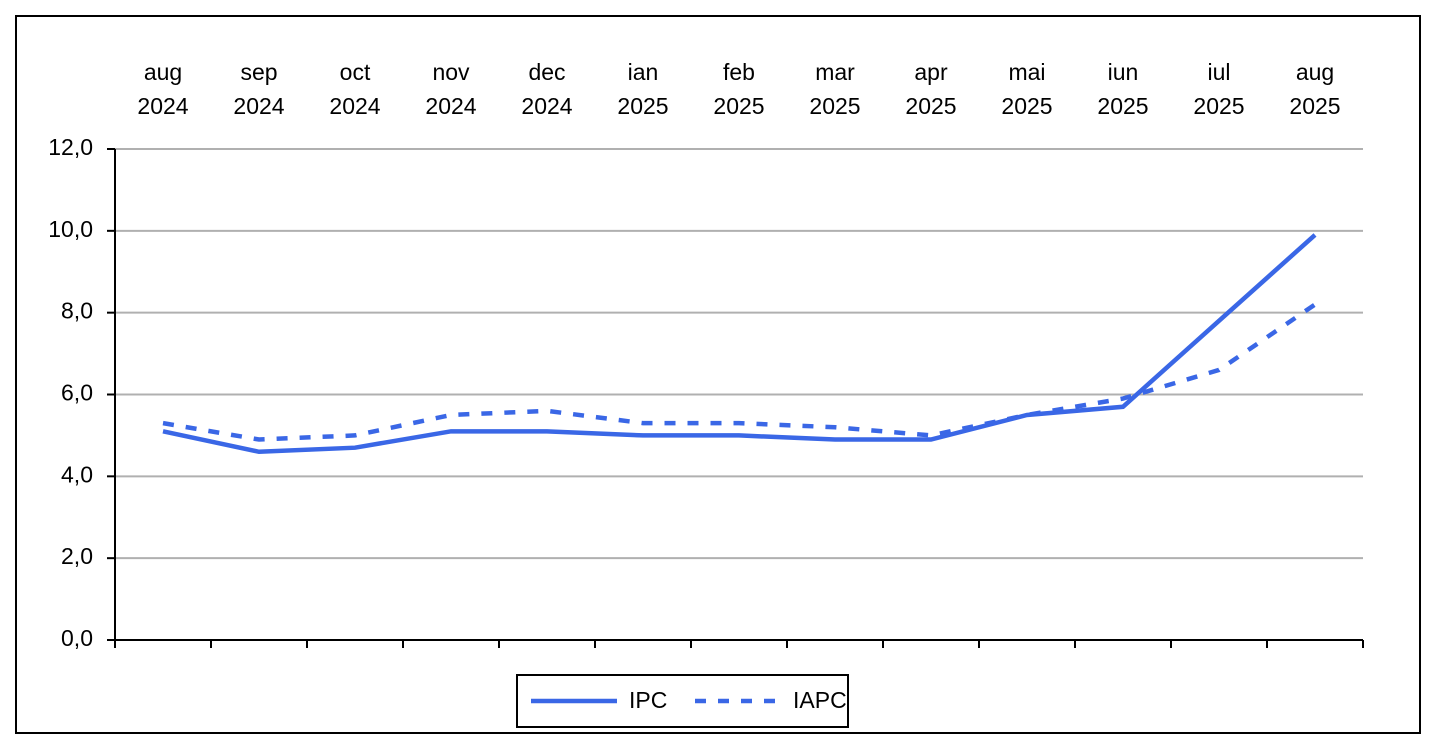 The width and height of the screenshot is (1456, 747). What do you see at coordinates (70, 229) in the screenshot?
I see `y-tick-label: 10,0` at bounding box center [70, 229].